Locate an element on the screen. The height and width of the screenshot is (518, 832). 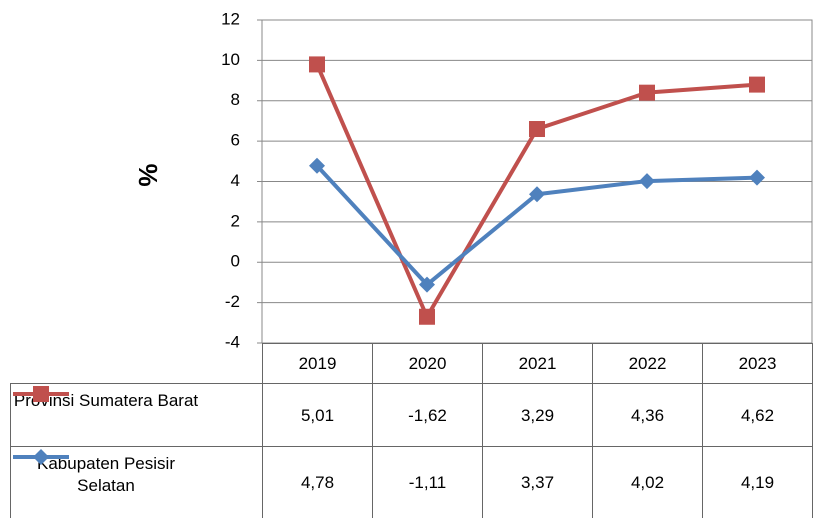
y-axis-label: % is located at coordinates (148, 174).